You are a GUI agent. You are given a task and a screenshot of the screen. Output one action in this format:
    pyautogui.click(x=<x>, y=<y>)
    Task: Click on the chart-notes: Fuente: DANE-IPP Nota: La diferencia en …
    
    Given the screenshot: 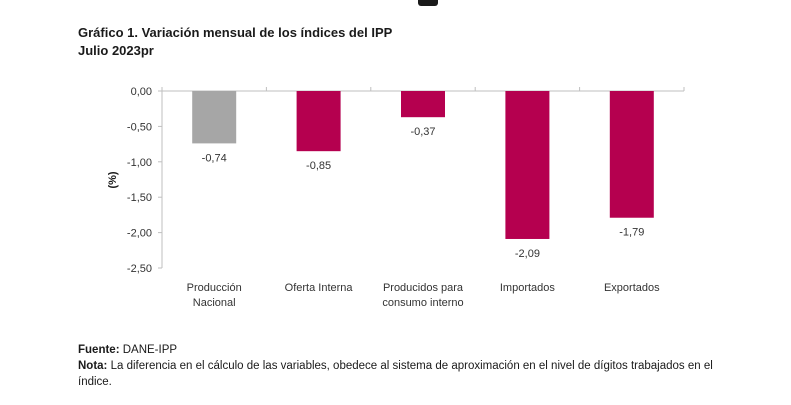 What is the action you would take?
    pyautogui.click(x=398, y=366)
    